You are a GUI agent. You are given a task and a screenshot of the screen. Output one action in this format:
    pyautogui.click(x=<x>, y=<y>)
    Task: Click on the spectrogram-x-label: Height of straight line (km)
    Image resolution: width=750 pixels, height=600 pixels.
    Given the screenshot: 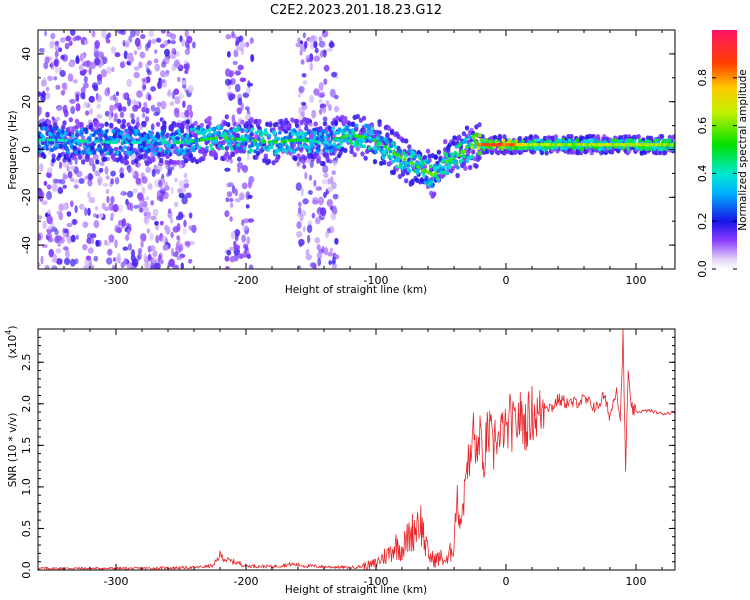 What is the action you would take?
    pyautogui.click(x=356, y=290)
    